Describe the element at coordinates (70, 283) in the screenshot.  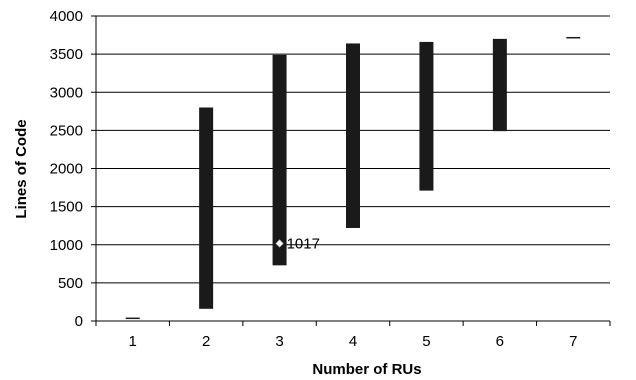
I see `y-tick-label: 500` at that location.